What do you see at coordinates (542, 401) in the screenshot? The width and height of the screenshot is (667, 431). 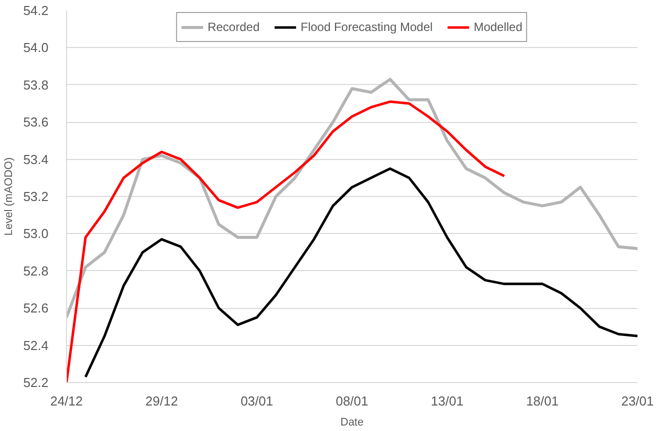 I see `x-tick-label: 18/01` at bounding box center [542, 401].